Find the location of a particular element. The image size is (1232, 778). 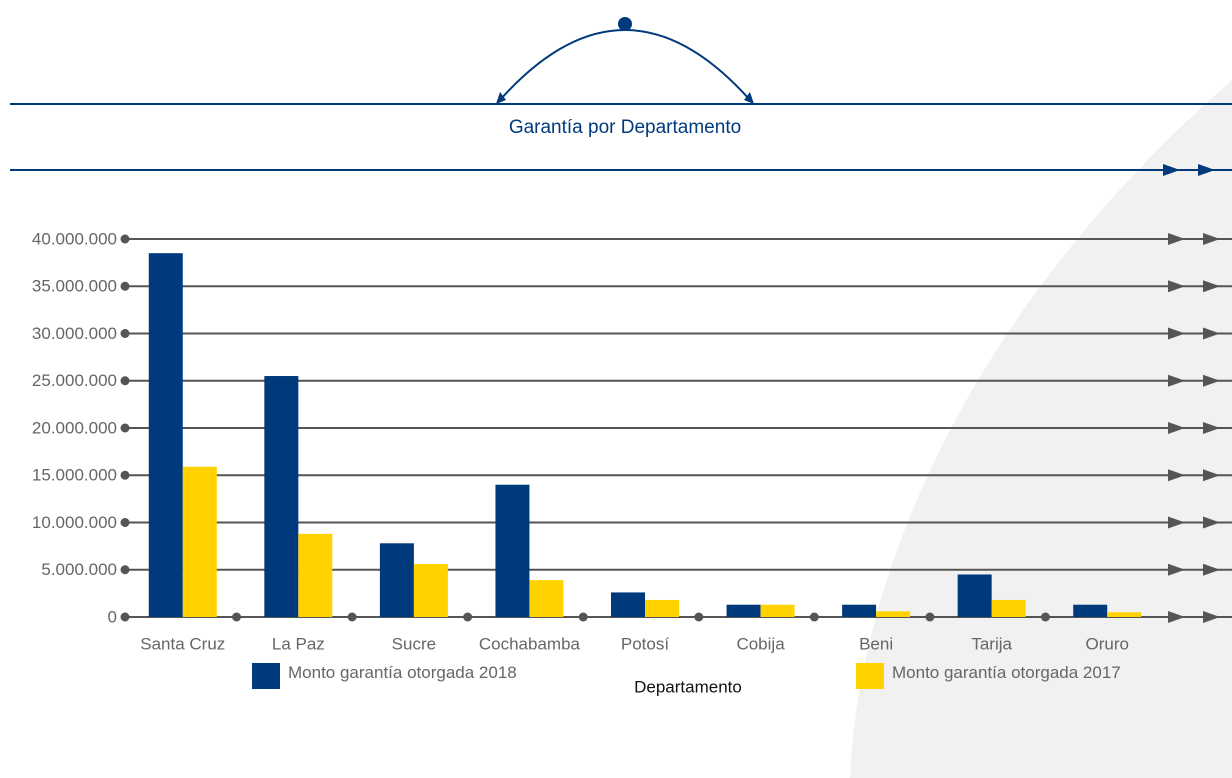

legend-label: Monto garantía otorgada 2017 is located at coordinates (1006, 672).